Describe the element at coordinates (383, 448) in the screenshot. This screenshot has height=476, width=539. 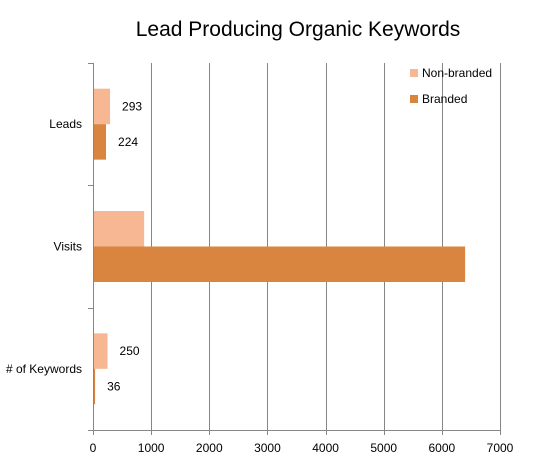
I see `x-tick-label: 5000` at that location.